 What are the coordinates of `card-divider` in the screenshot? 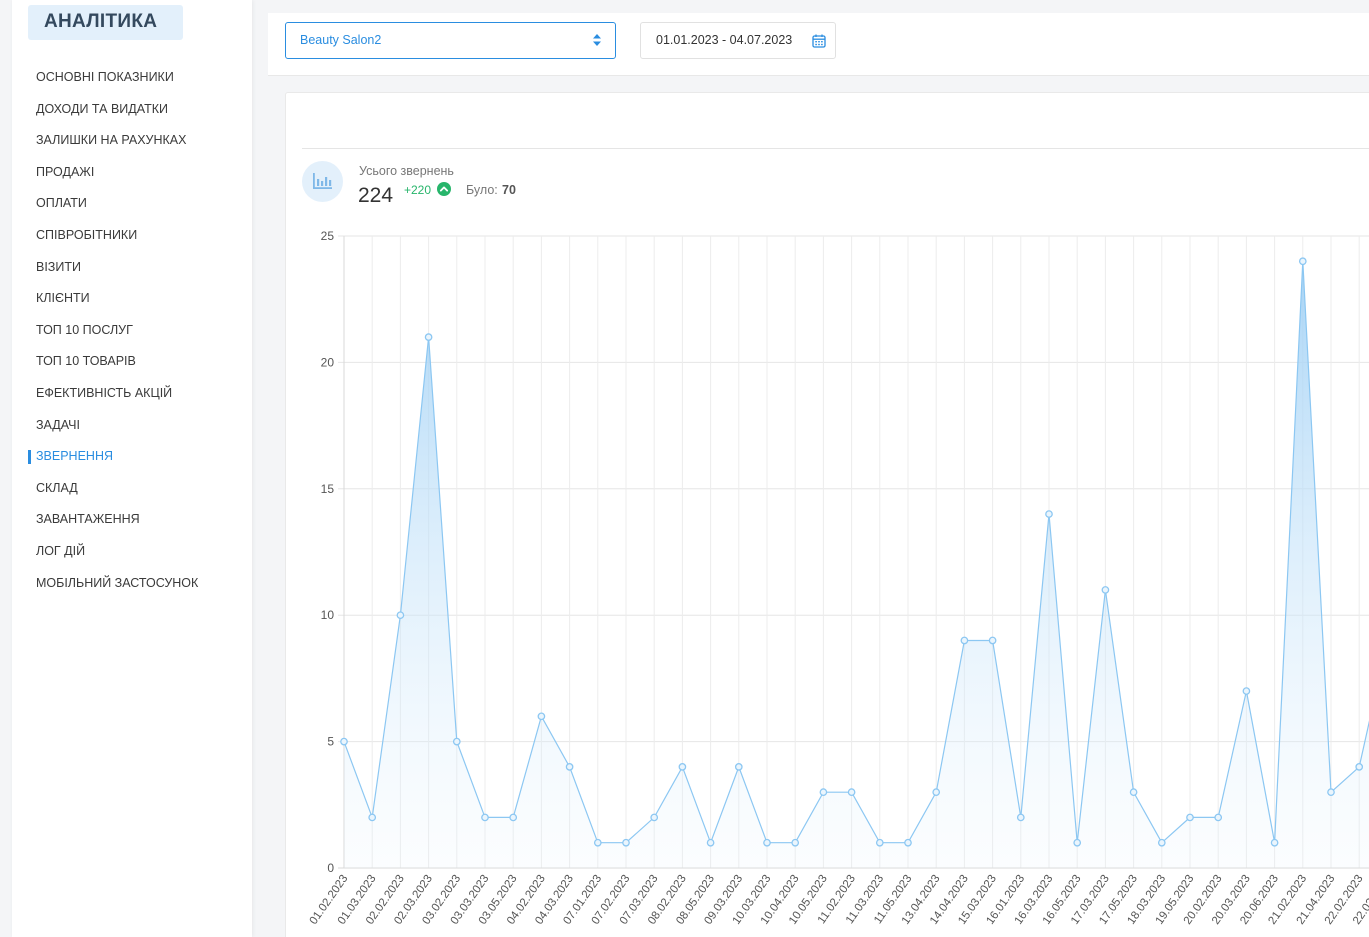 It's located at (835, 148).